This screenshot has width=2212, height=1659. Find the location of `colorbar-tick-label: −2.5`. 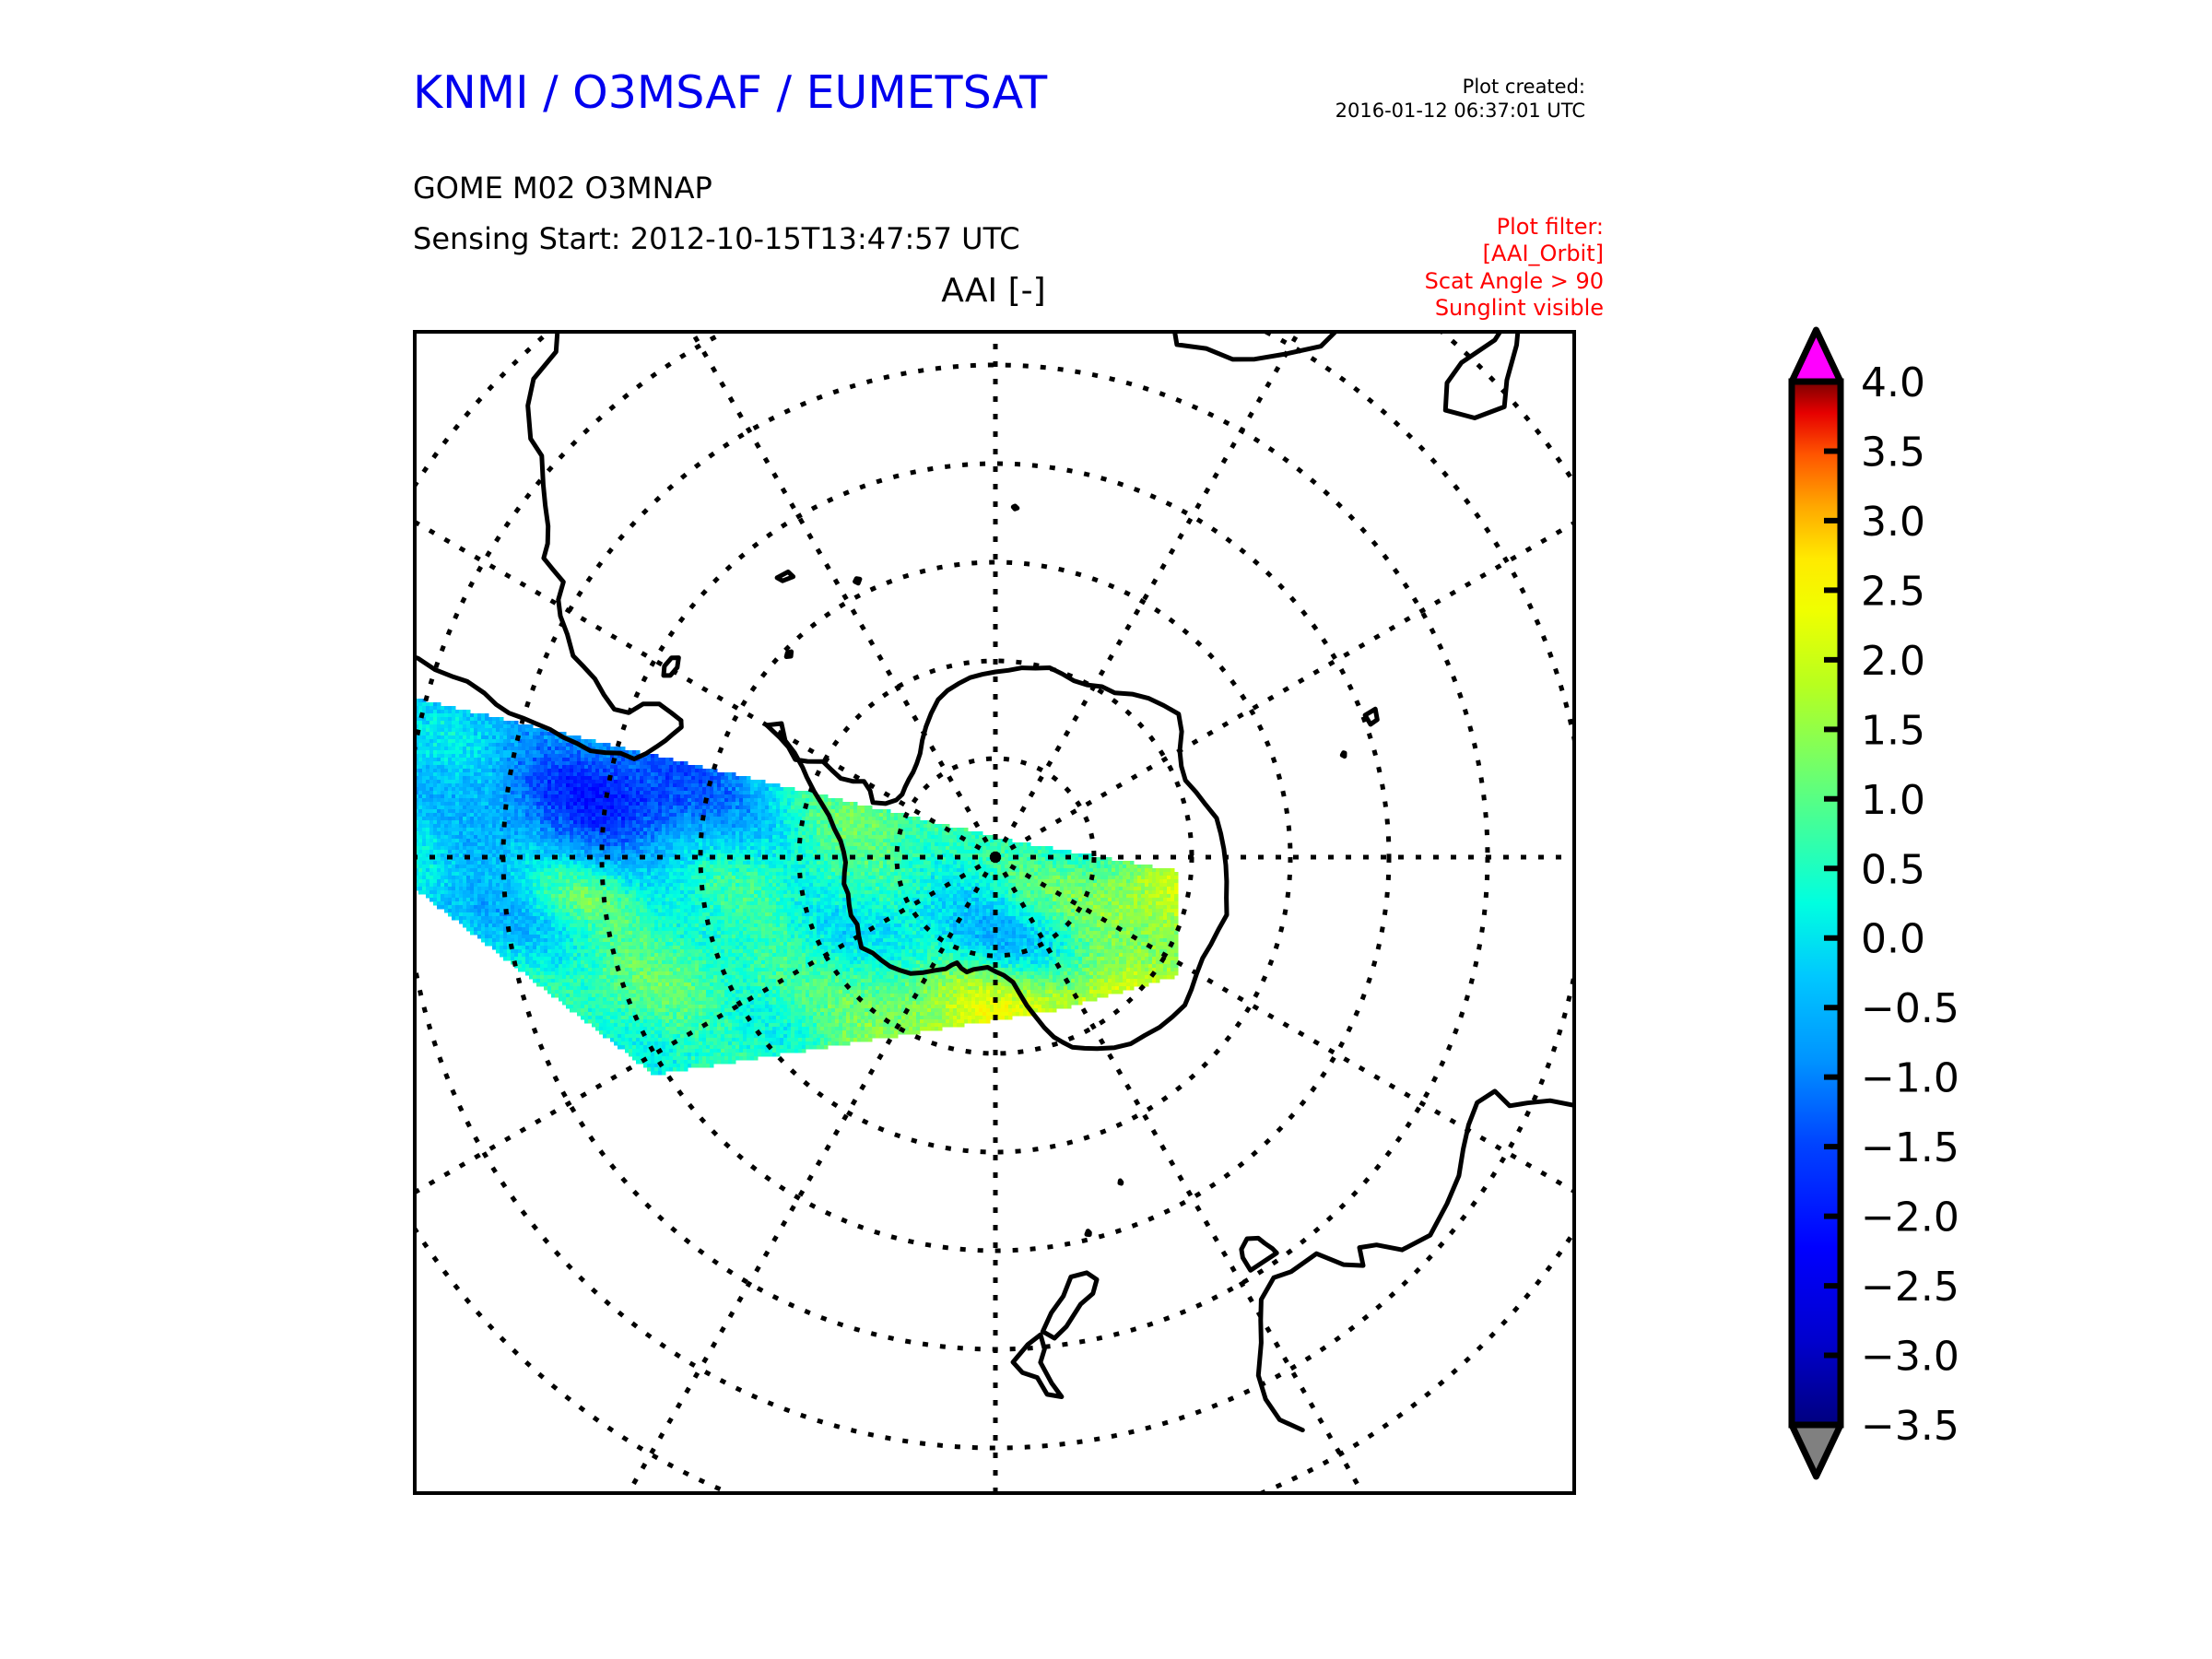

colorbar-tick-label: −2.5 is located at coordinates (1910, 1287).